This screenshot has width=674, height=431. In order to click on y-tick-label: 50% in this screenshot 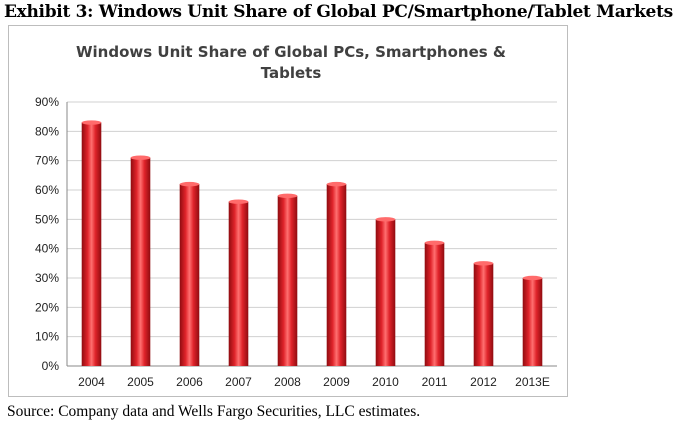, I will do `click(47, 219)`.